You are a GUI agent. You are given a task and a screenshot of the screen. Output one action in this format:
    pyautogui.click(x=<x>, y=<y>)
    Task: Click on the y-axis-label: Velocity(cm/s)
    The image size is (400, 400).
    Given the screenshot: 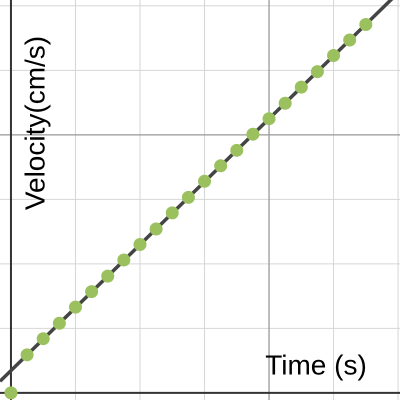 What is the action you would take?
    pyautogui.click(x=34, y=123)
    